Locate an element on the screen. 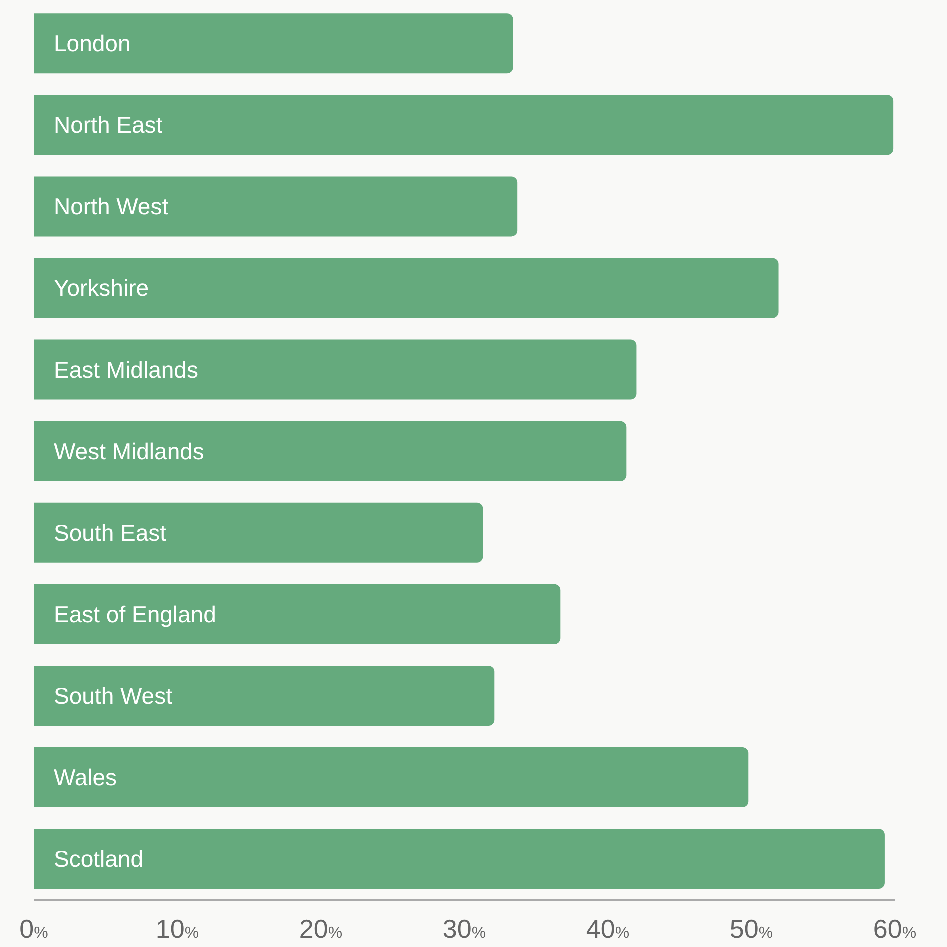  y-tick-label: North West is located at coordinates (112, 207).